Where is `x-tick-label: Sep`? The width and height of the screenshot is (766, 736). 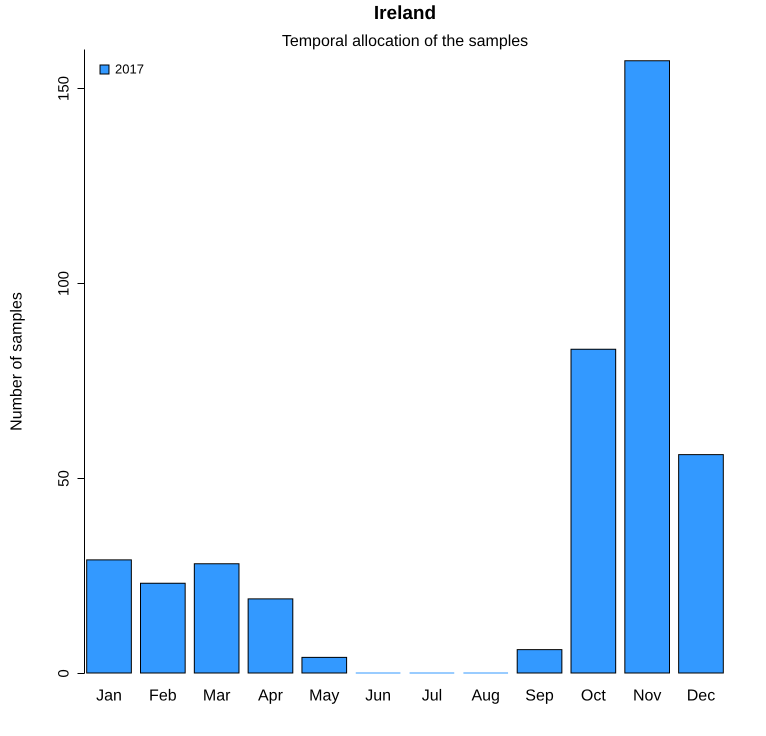 x-tick-label: Sep is located at coordinates (539, 696).